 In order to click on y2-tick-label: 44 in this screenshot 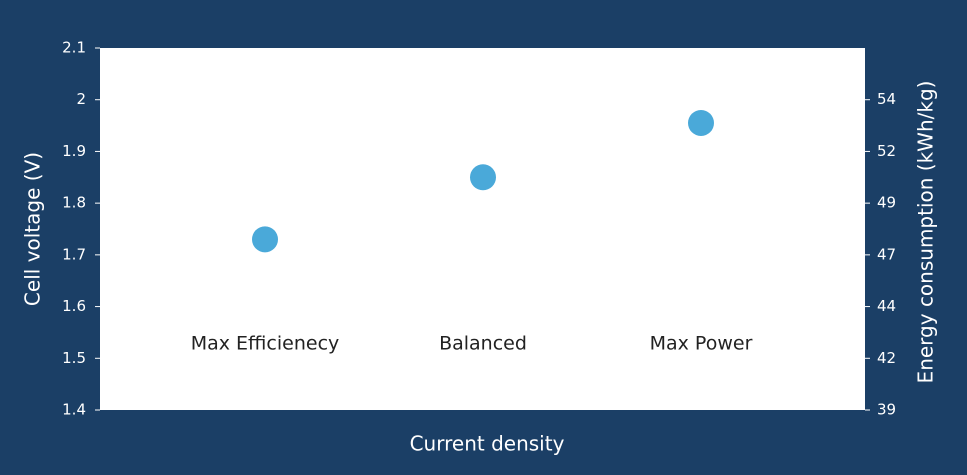, I will do `click(886, 306)`.